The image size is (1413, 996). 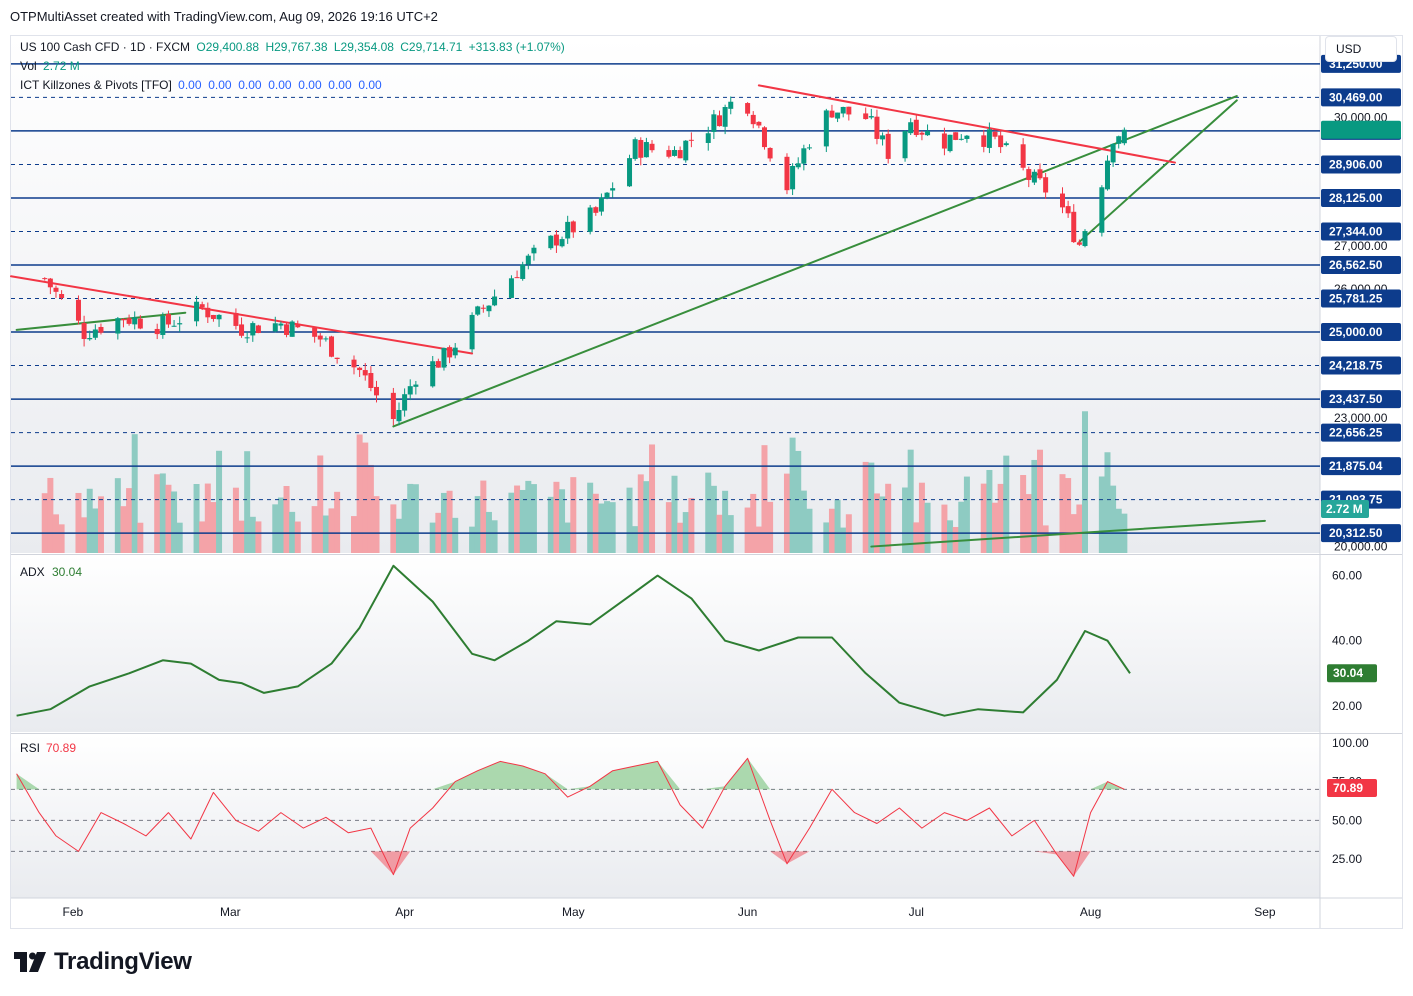 What do you see at coordinates (1361, 246) in the screenshot?
I see `price-tick-label: 27,000.00` at bounding box center [1361, 246].